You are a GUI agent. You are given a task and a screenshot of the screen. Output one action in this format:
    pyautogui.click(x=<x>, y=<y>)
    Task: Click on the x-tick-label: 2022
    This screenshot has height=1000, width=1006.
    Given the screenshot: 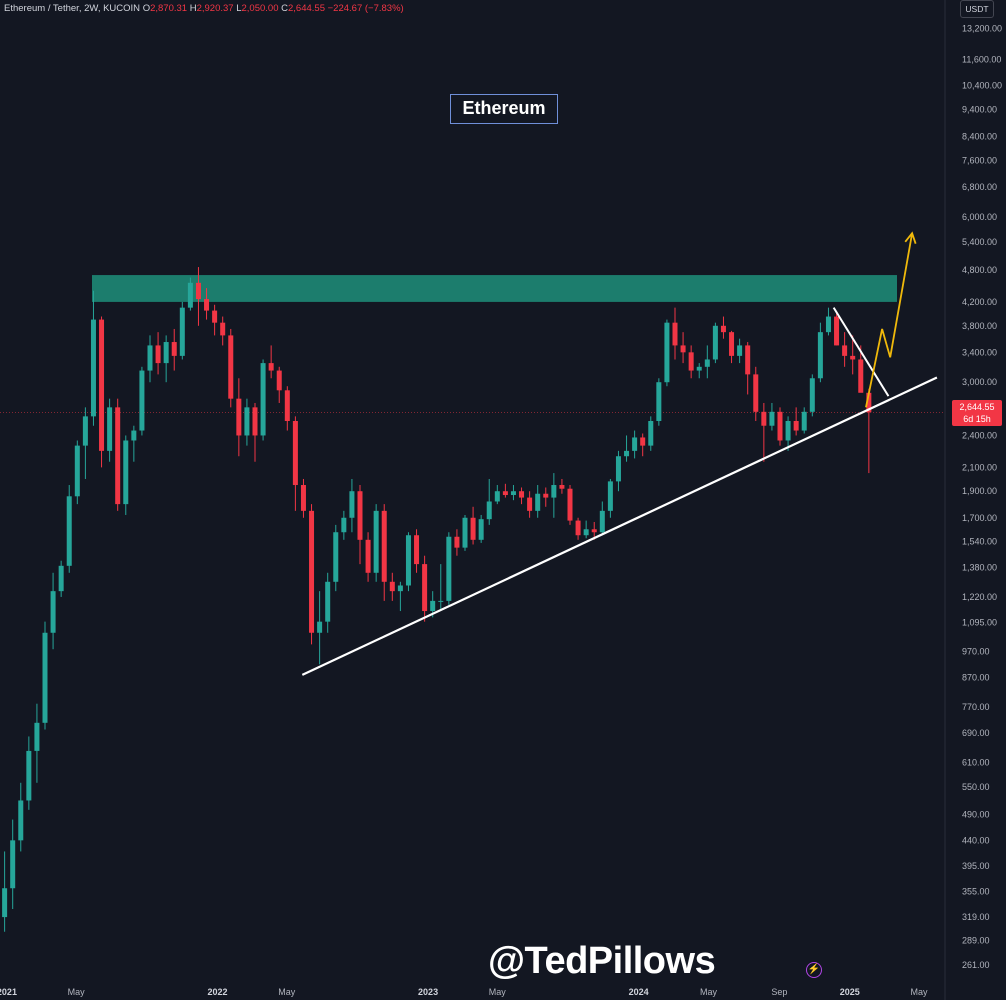 What is the action you would take?
    pyautogui.click(x=217, y=992)
    